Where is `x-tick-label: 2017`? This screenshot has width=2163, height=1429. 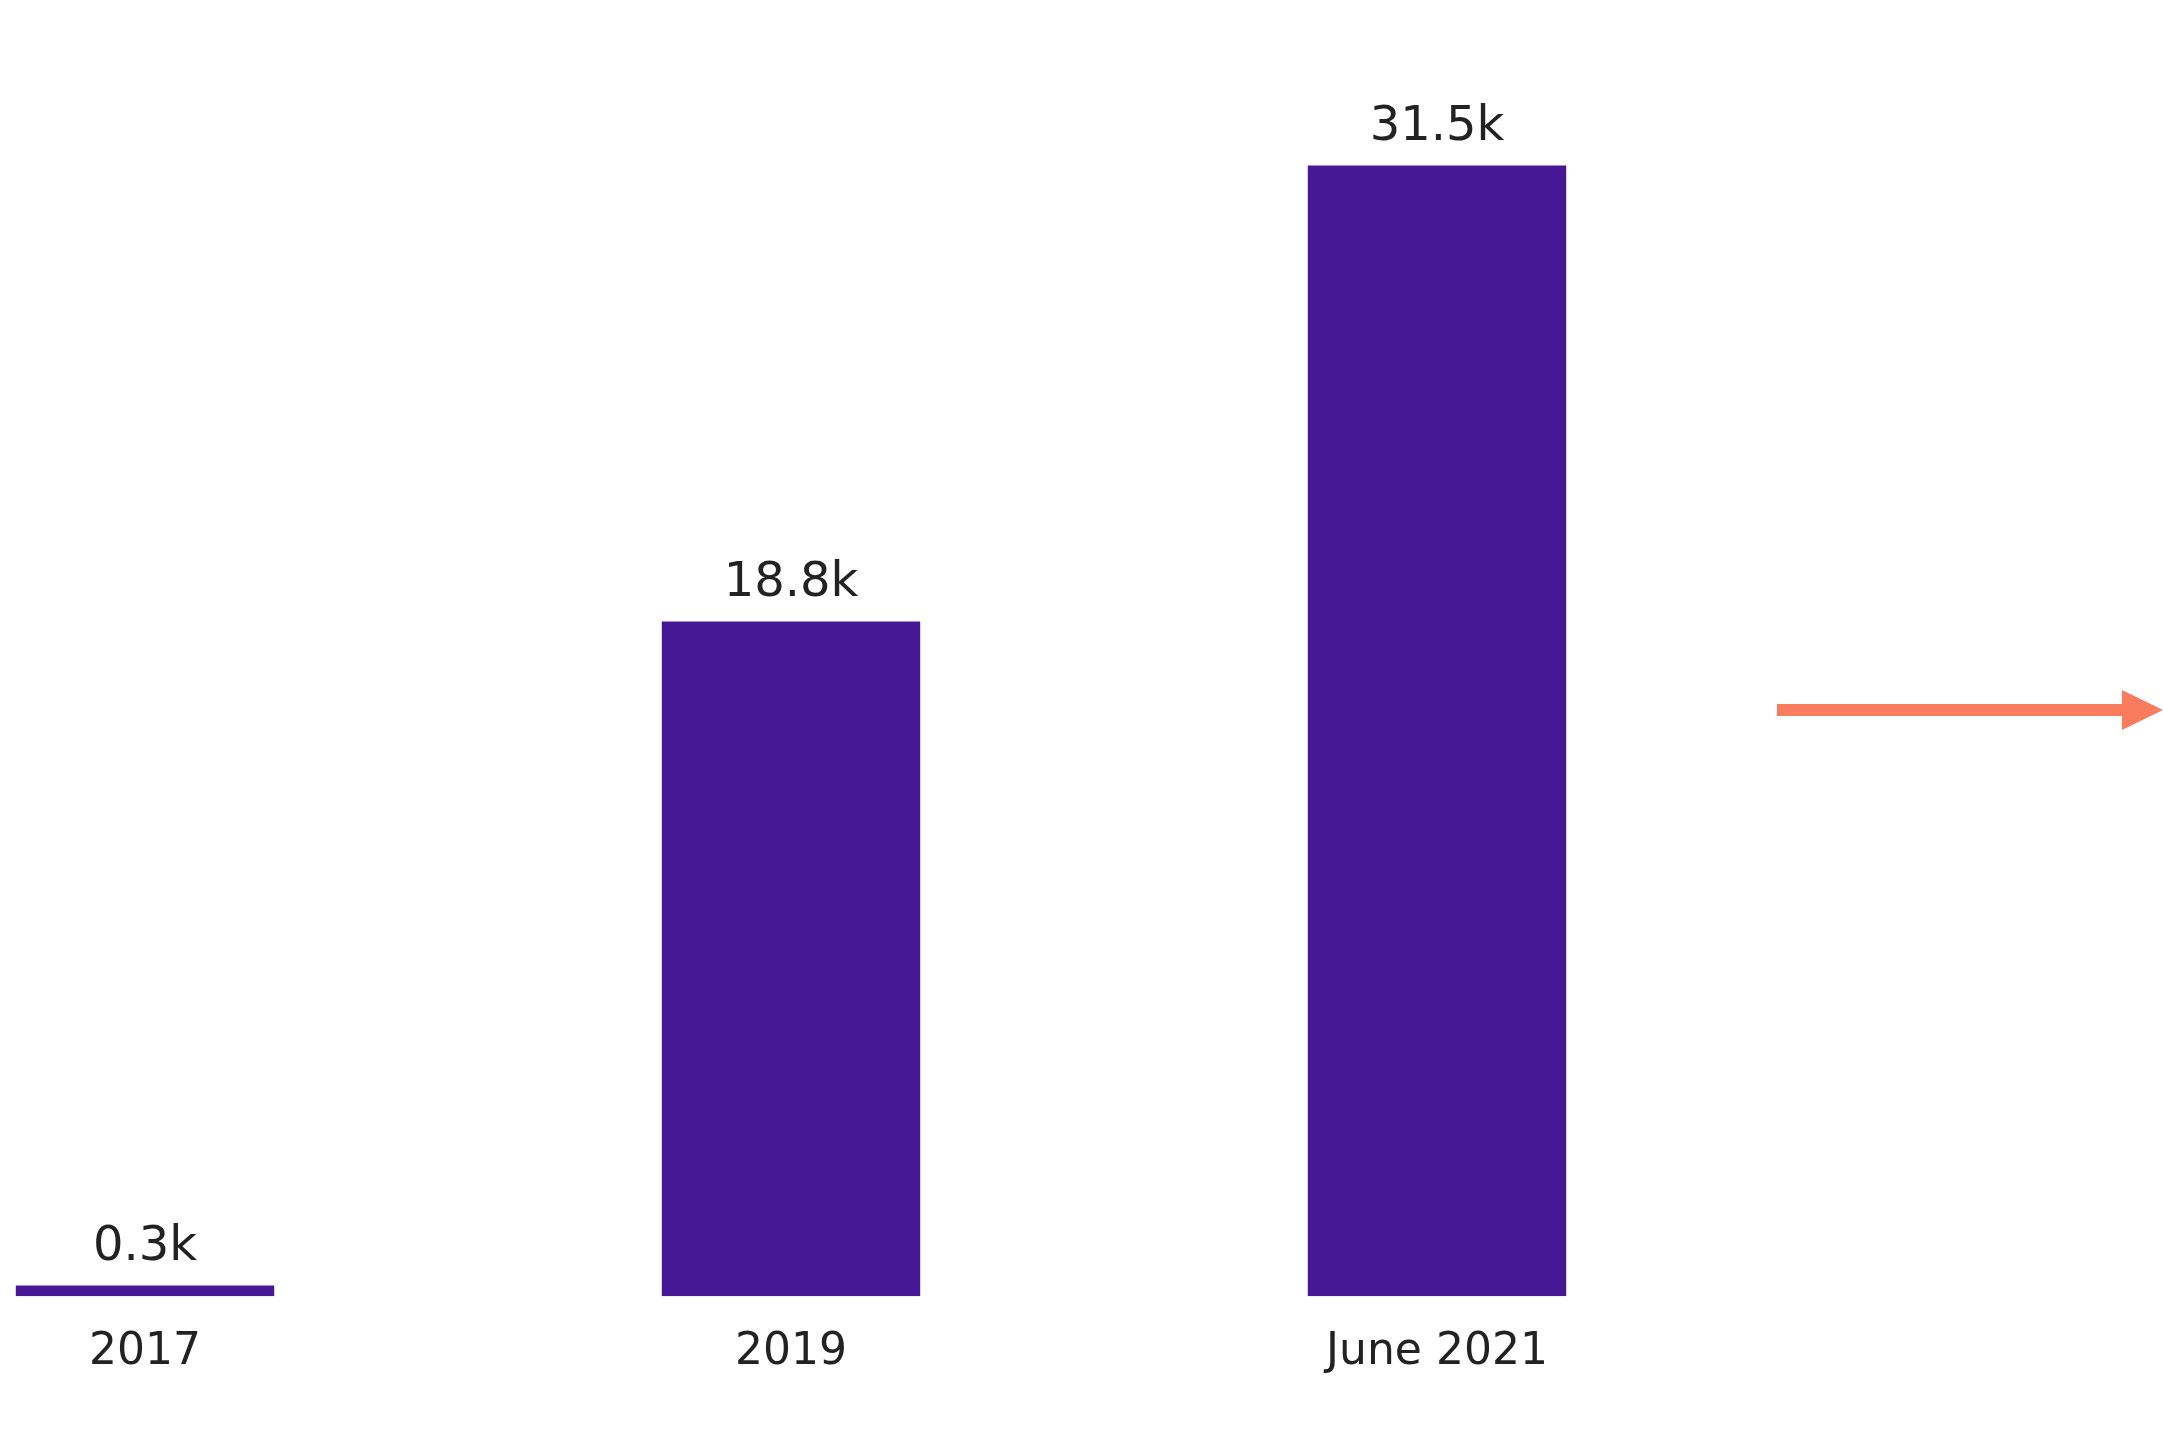
x-tick-label: 2017 is located at coordinates (145, 1349).